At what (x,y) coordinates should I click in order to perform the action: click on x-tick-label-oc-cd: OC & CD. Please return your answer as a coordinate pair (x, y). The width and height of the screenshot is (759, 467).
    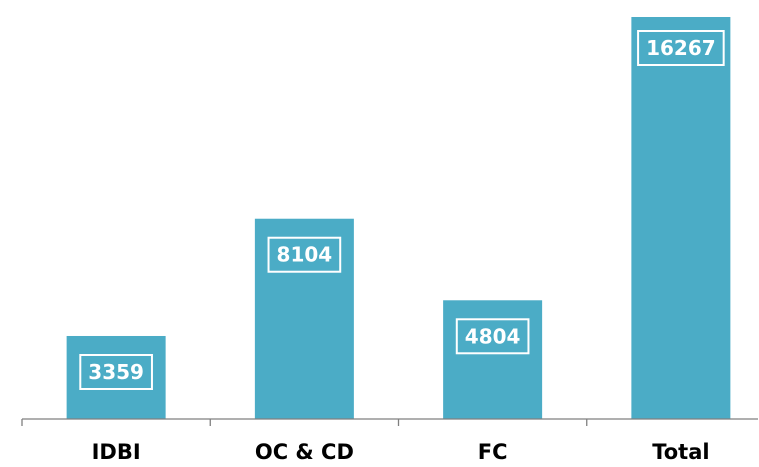
    Looking at the image, I should click on (304, 452).